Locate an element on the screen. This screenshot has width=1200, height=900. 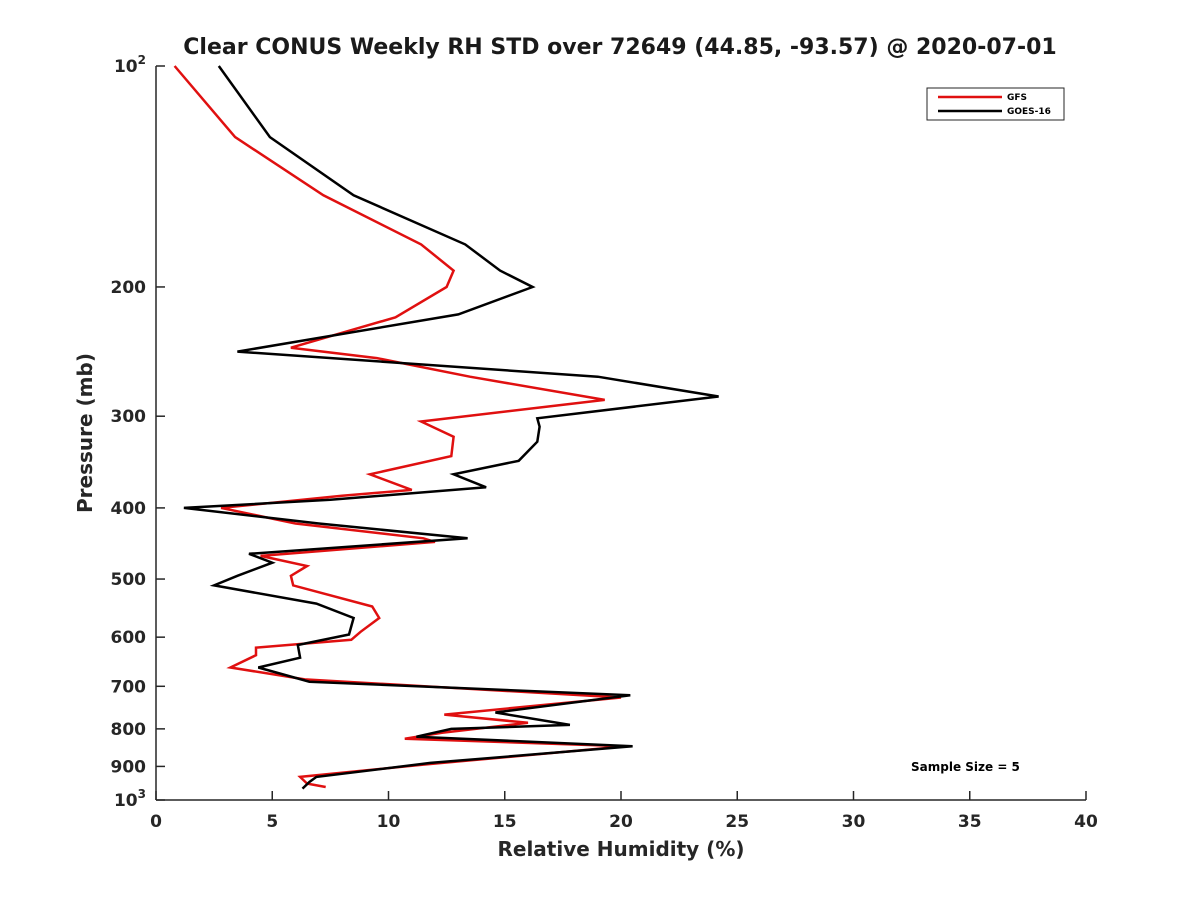
y-ticks: 10² 200 300 400 500 600 700 800 900 10³ is located at coordinates (138, 432).